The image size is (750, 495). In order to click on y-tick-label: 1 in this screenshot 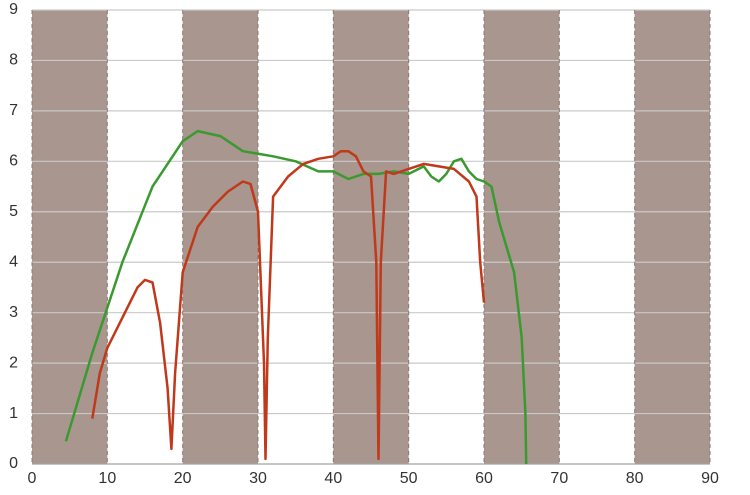, I will do `click(13, 413)`.